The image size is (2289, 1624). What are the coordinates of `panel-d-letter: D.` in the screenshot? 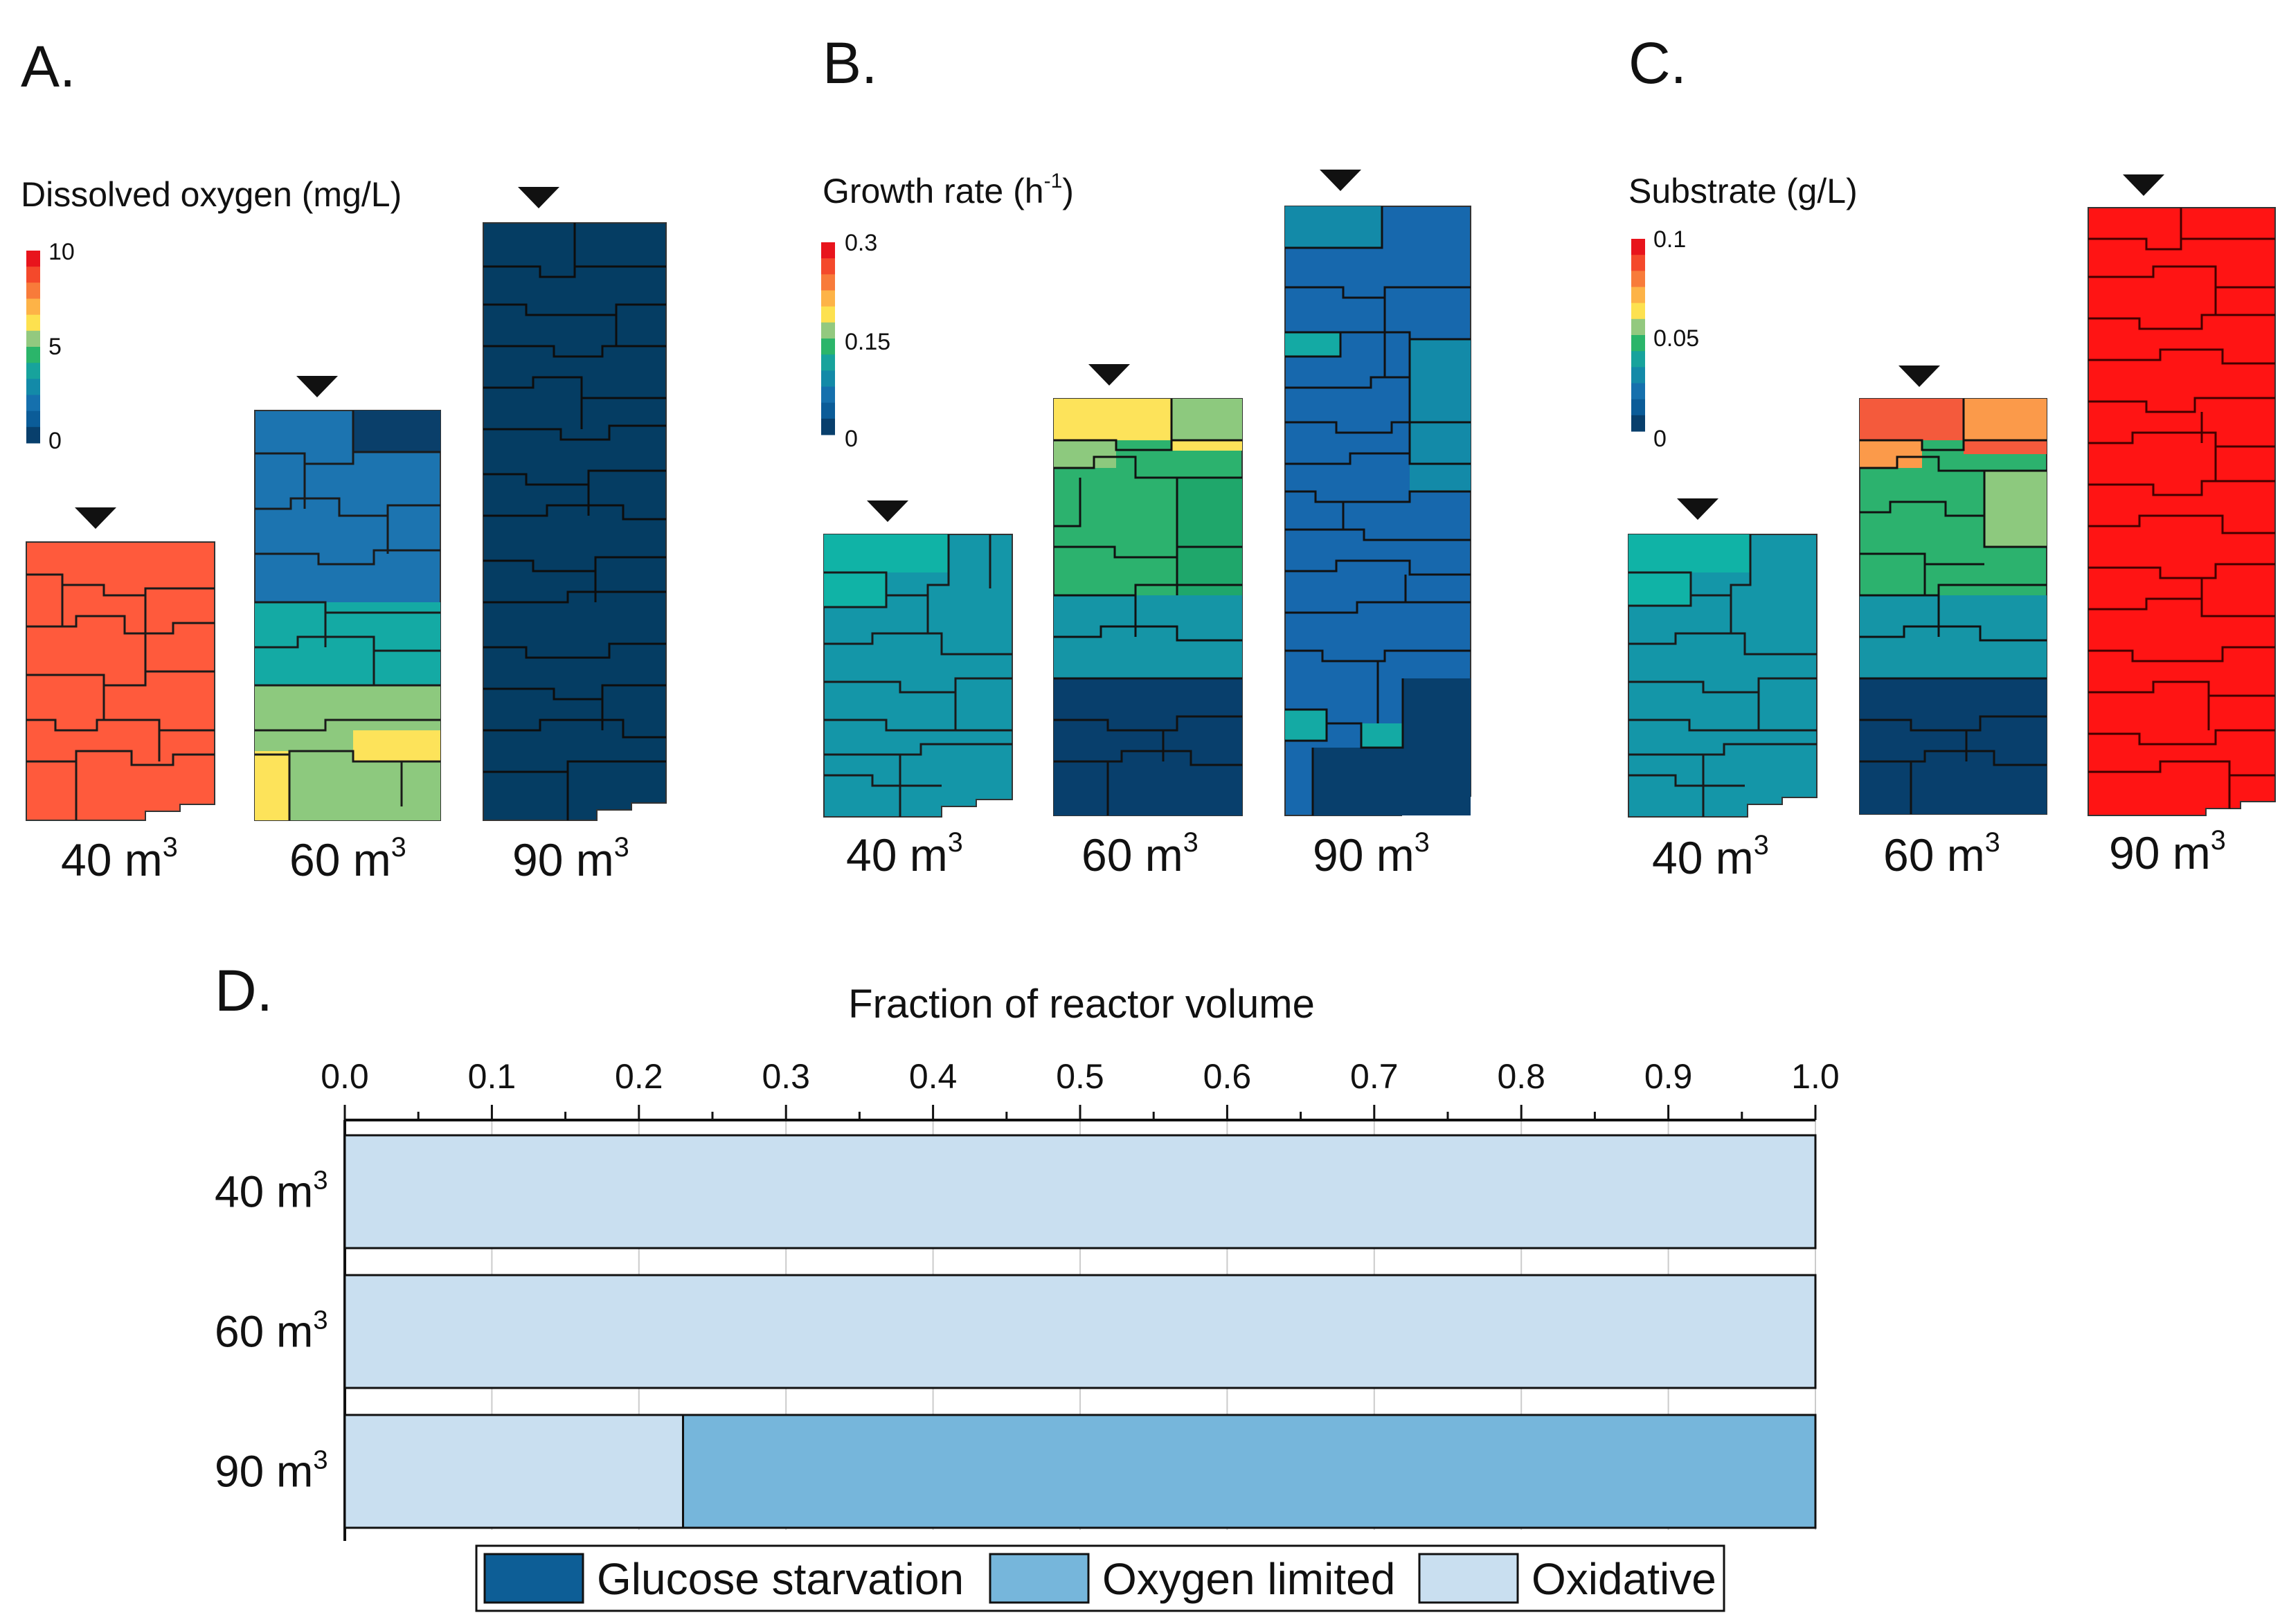 It's located at (244, 990).